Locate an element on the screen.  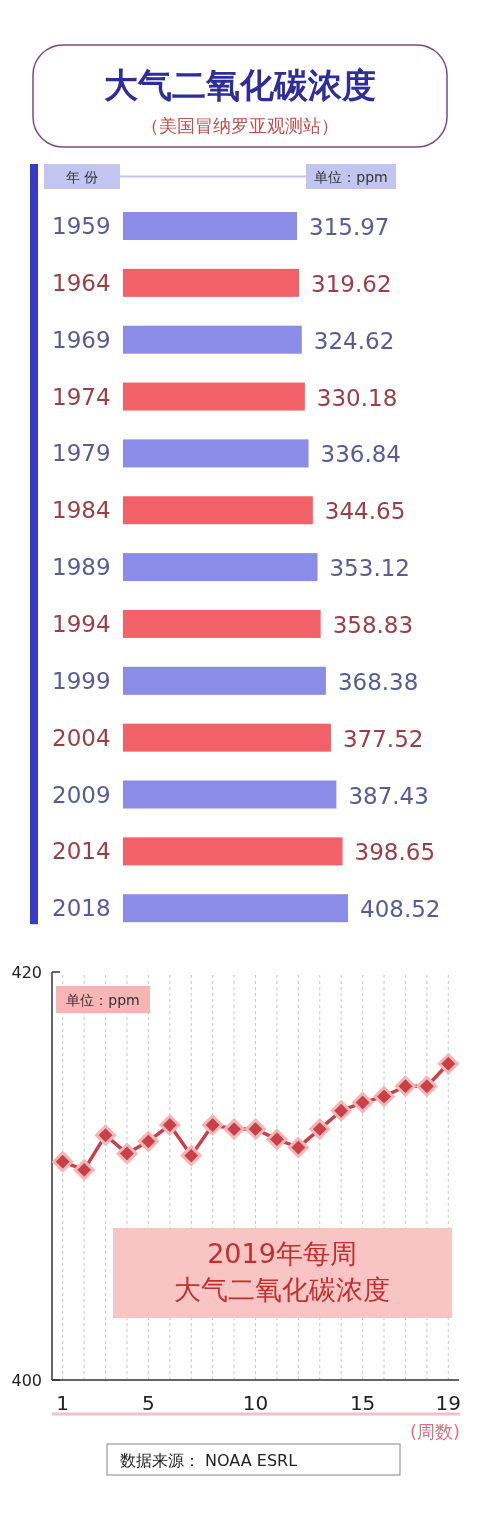
y-tick-label: 1969 is located at coordinates (81, 339).